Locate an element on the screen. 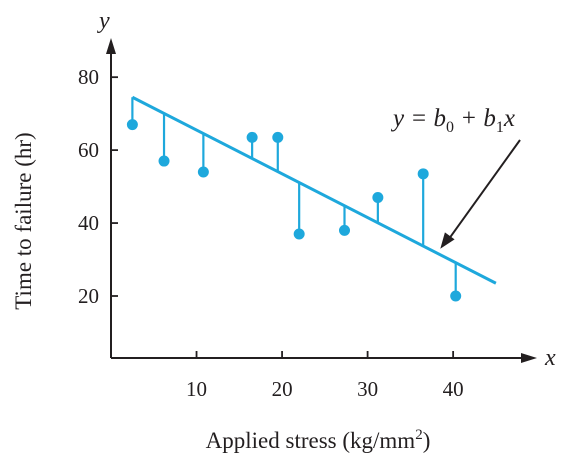 The image size is (578, 460). equation-x: x is located at coordinates (509, 118).